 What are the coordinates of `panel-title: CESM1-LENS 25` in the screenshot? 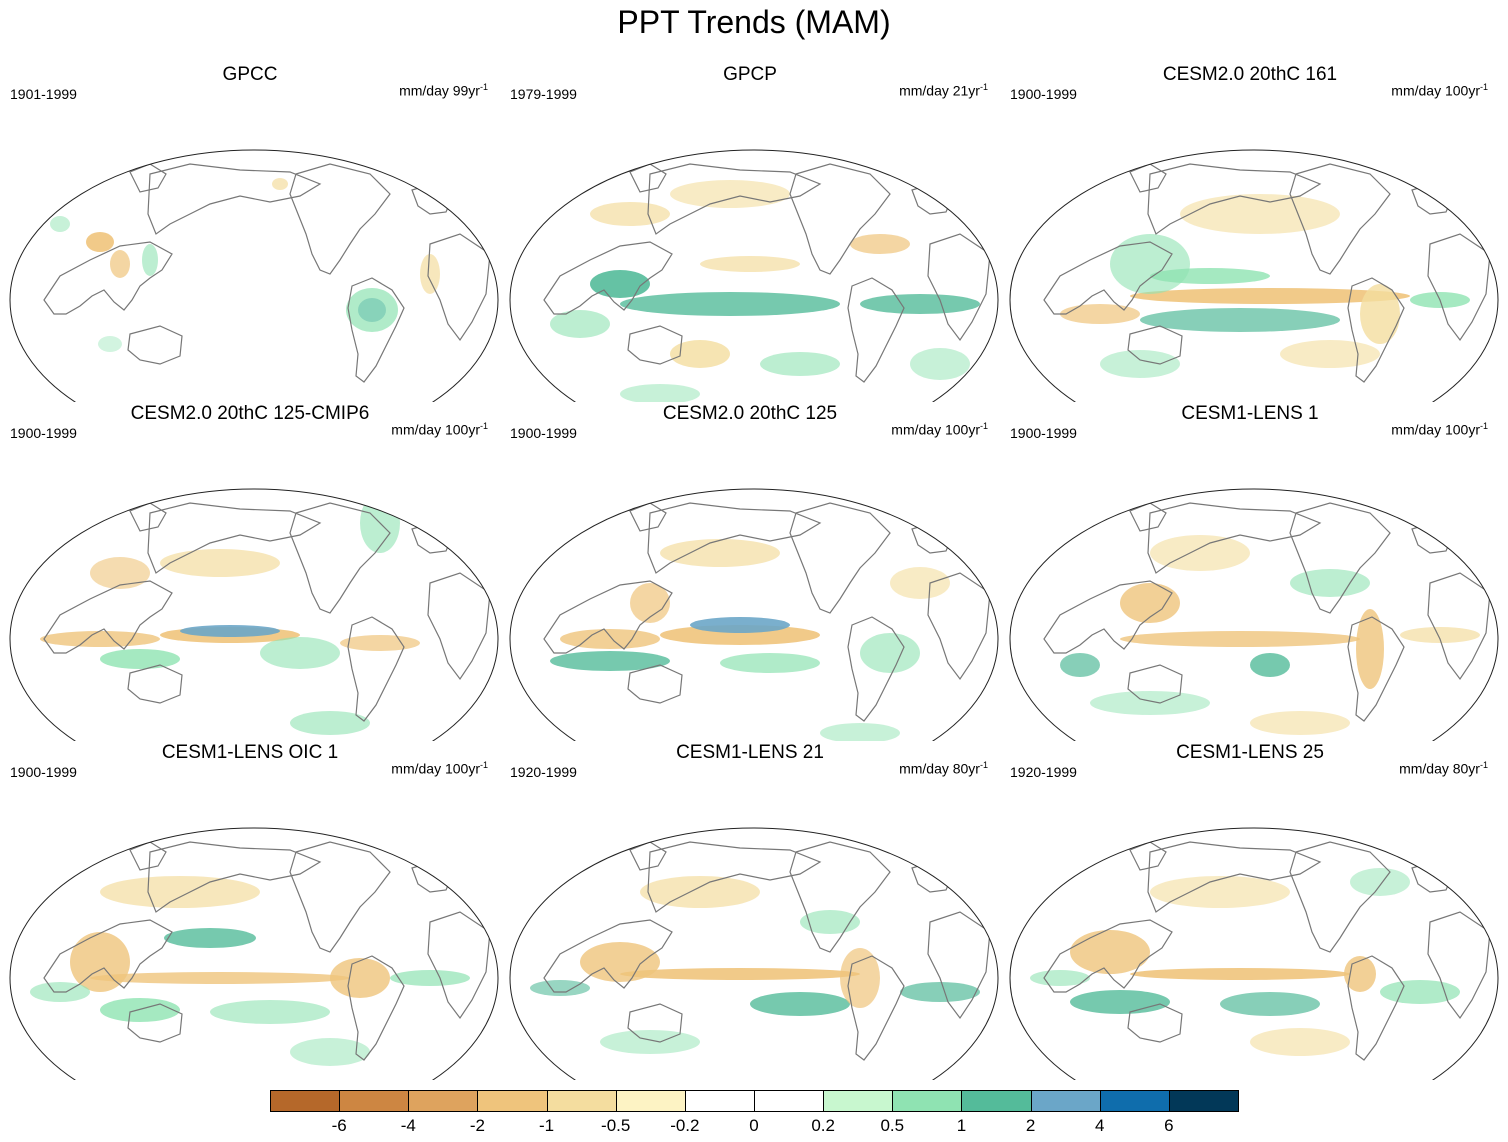 It's located at (1250, 752).